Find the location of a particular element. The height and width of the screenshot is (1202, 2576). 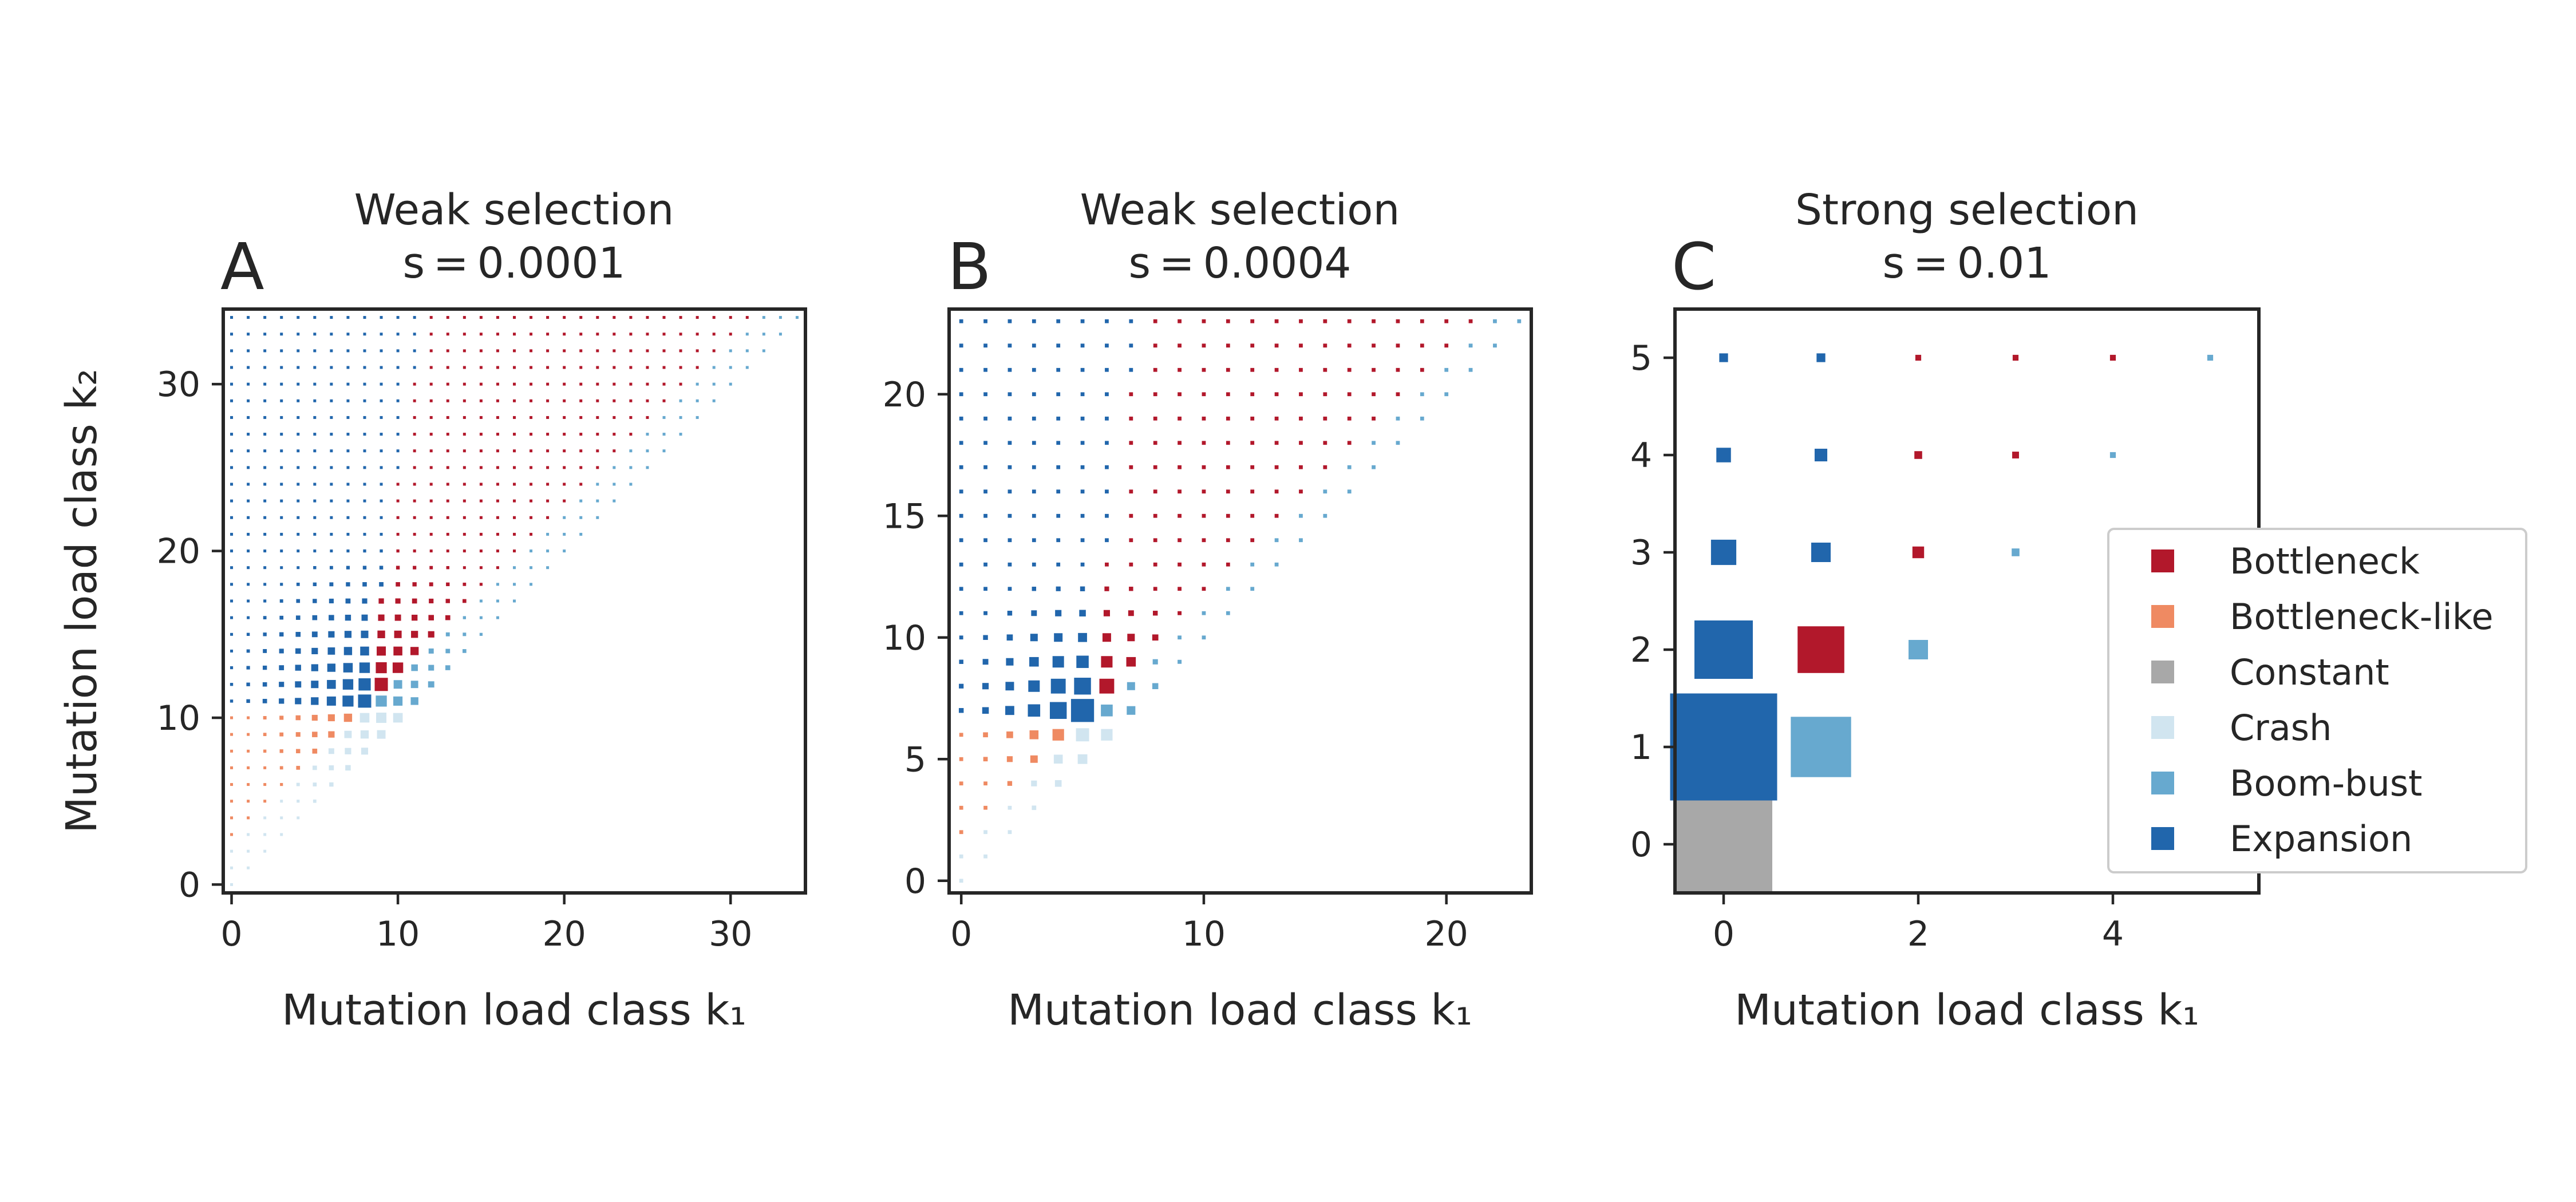

ytick-label-b-20: 20 is located at coordinates (904, 395).